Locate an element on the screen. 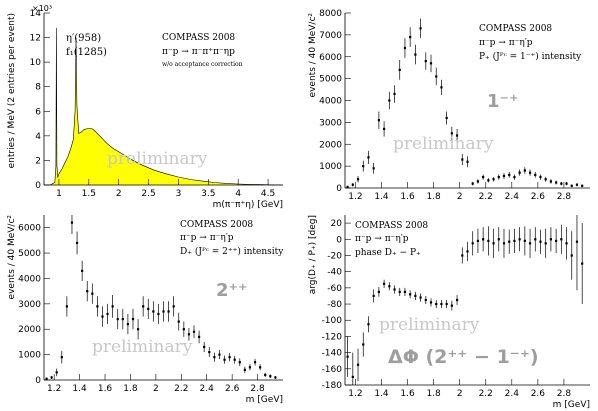  y-tick-label: 10 is located at coordinates (36, 63).